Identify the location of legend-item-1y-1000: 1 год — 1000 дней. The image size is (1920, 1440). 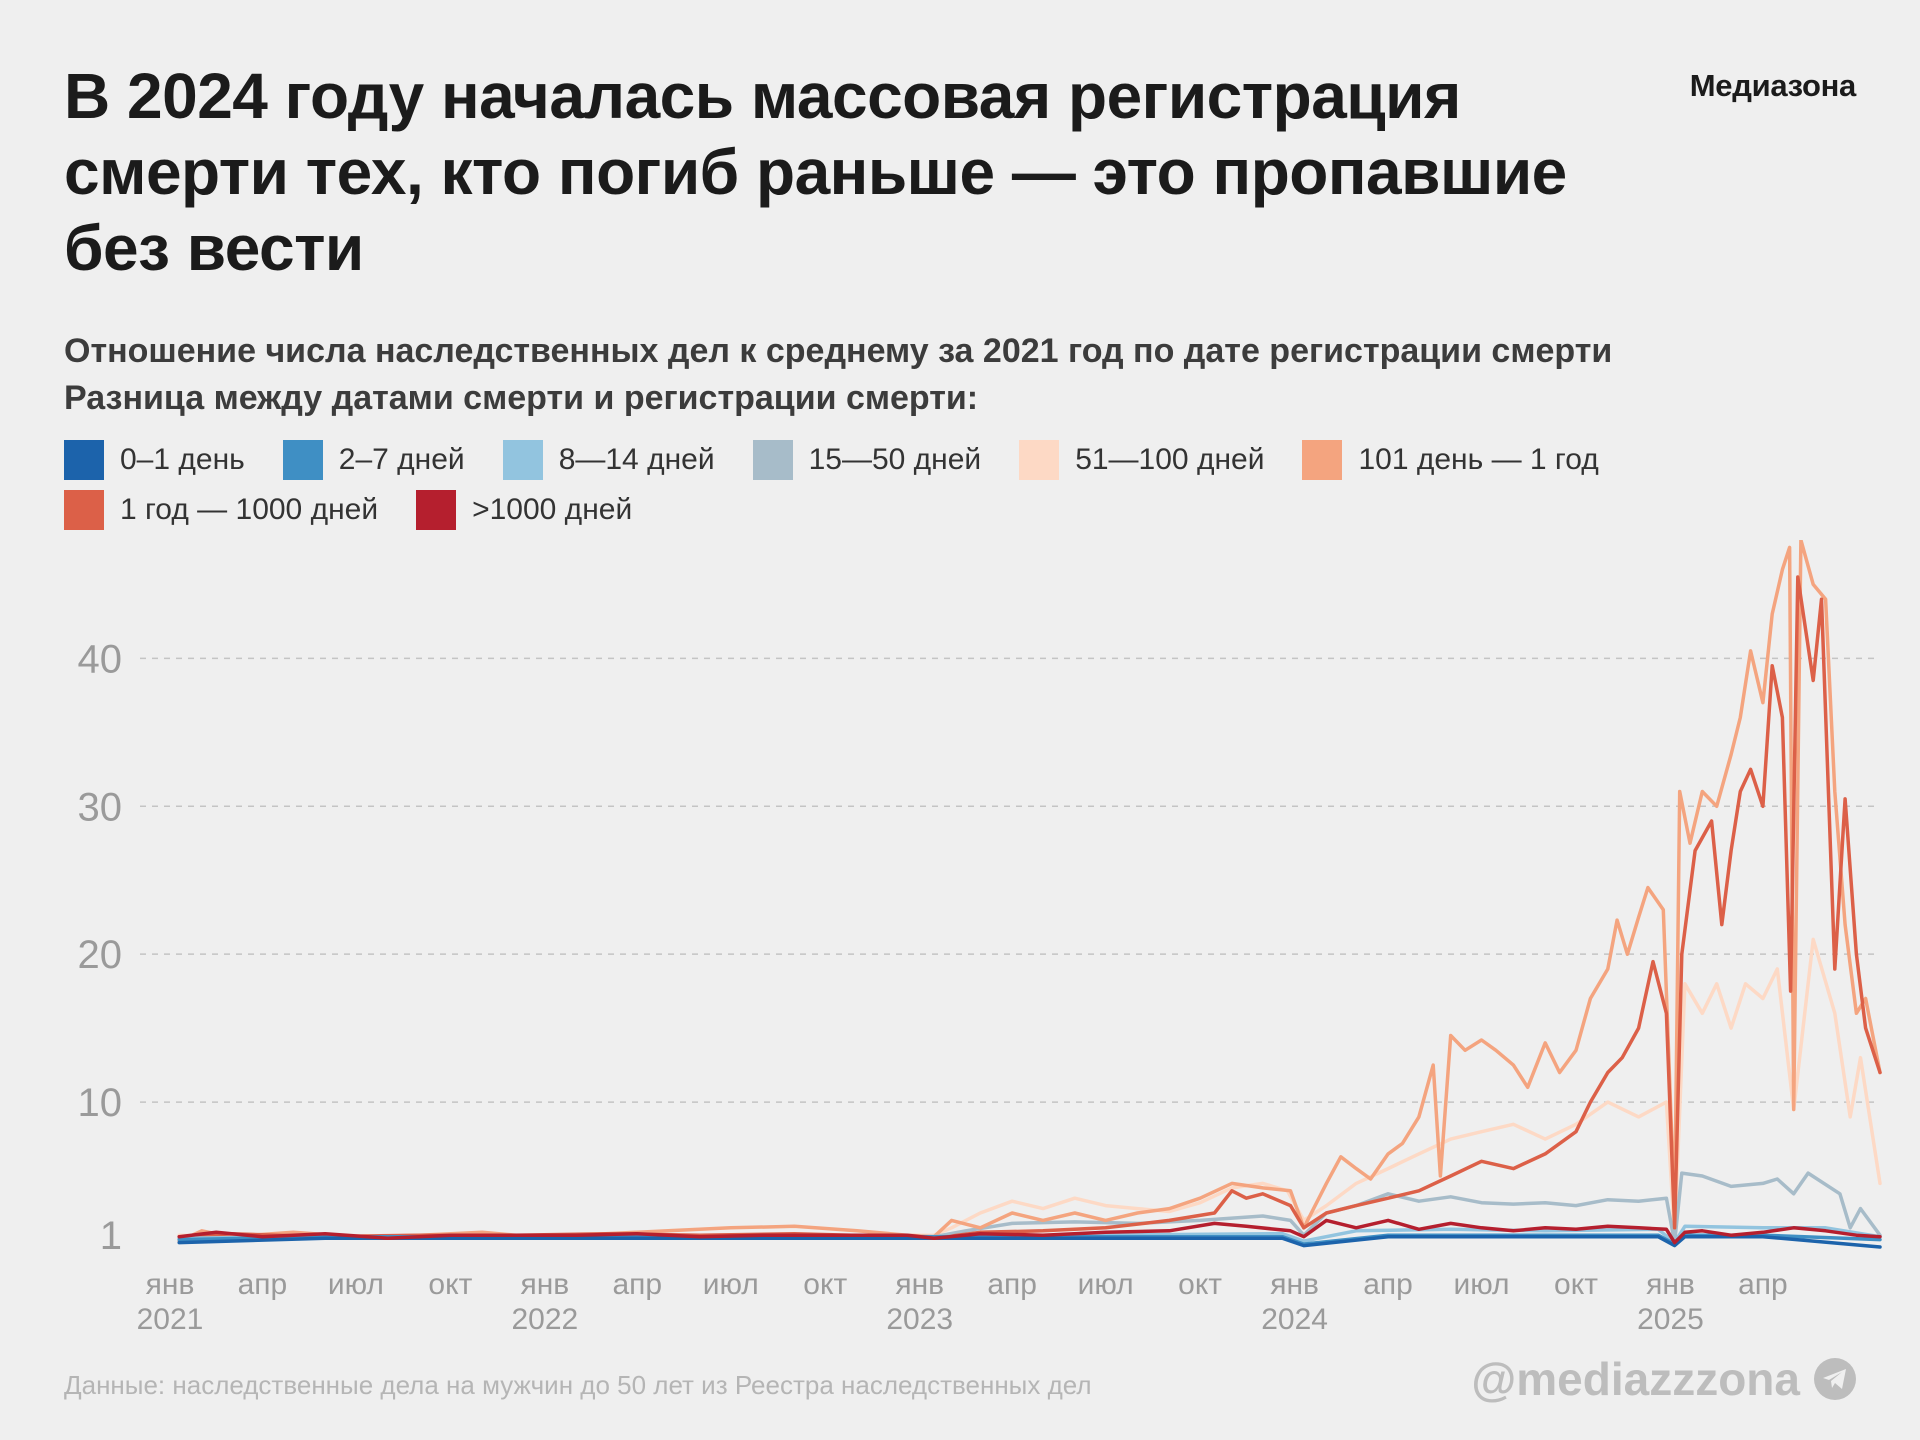
(221, 510).